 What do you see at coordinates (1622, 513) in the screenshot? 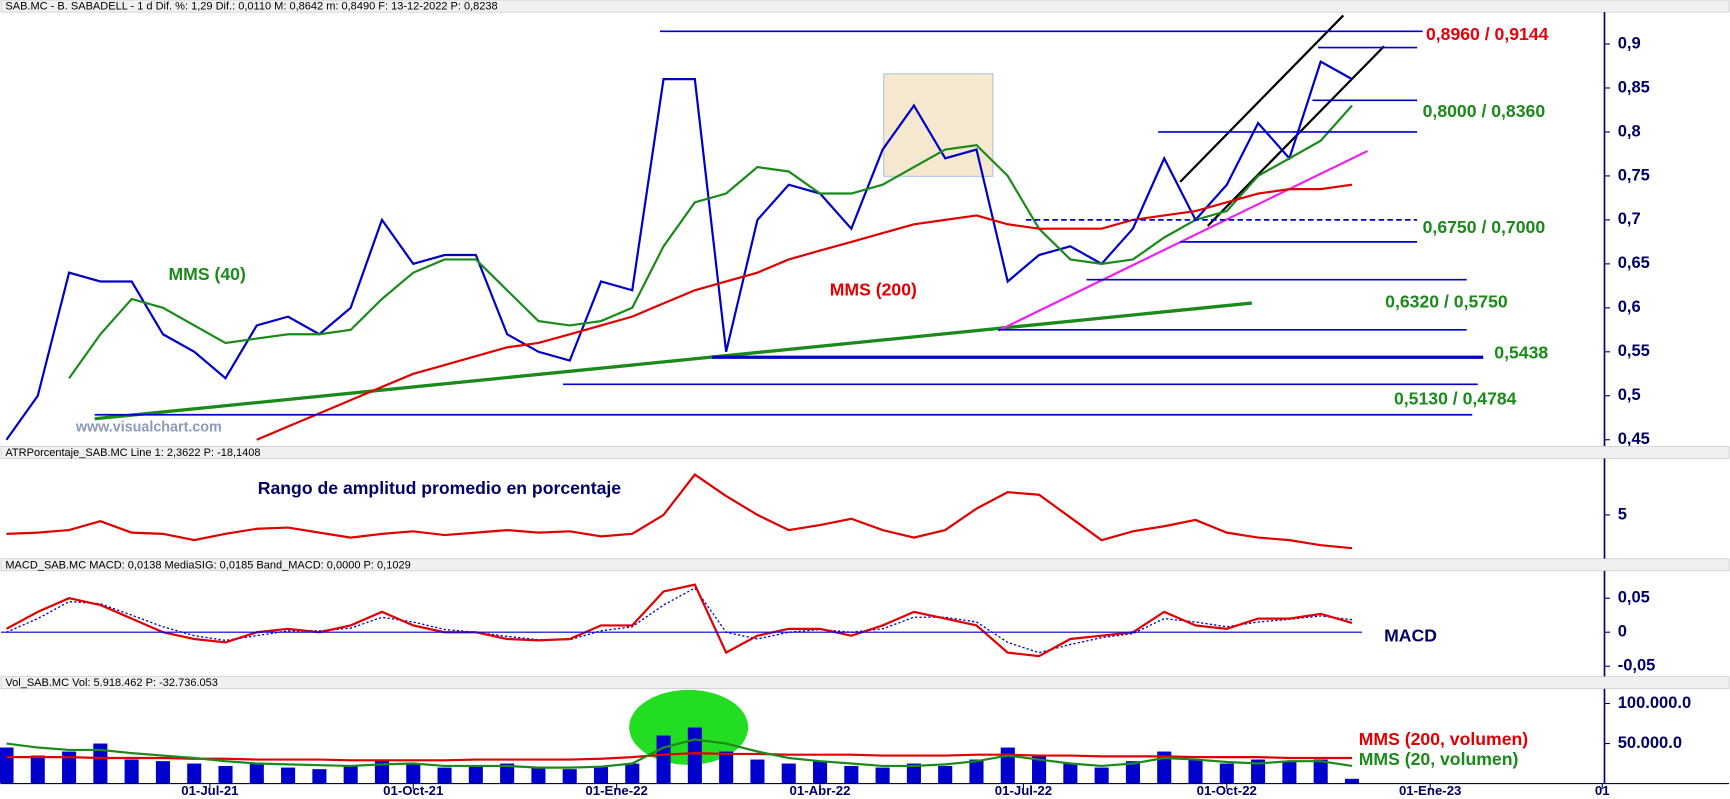
I see `y-tick-label: 5` at bounding box center [1622, 513].